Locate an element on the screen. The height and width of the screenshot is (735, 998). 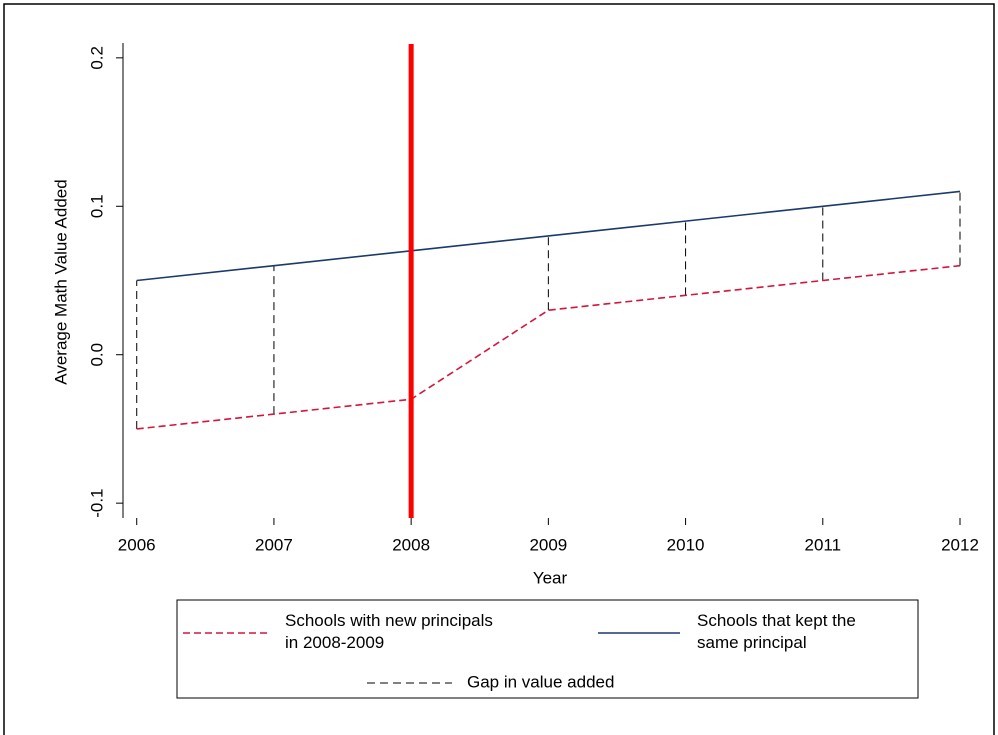
legend-label: Schools with new principals in 2008-2009 is located at coordinates (389, 631).